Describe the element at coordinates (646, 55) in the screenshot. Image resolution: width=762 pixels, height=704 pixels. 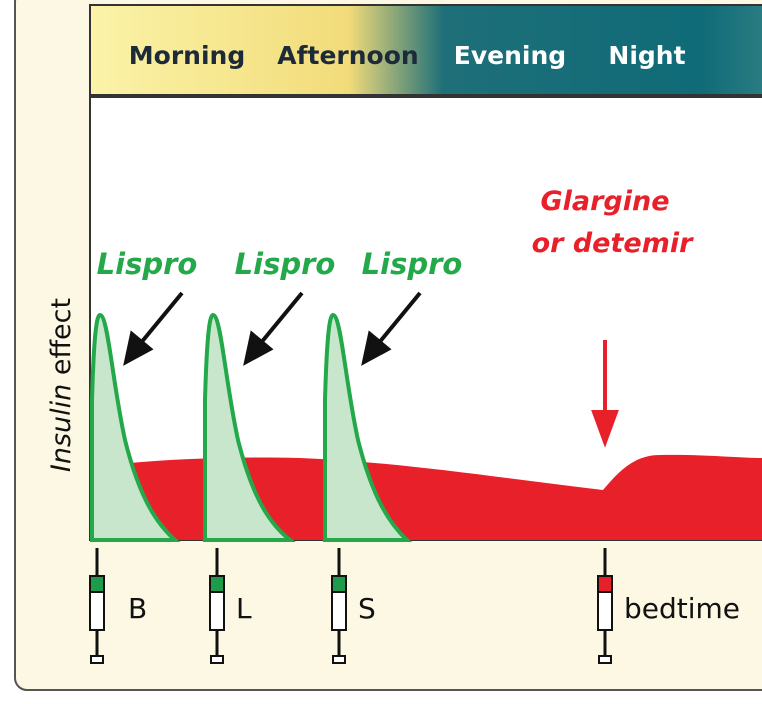
I see `time-label: Night` at that location.